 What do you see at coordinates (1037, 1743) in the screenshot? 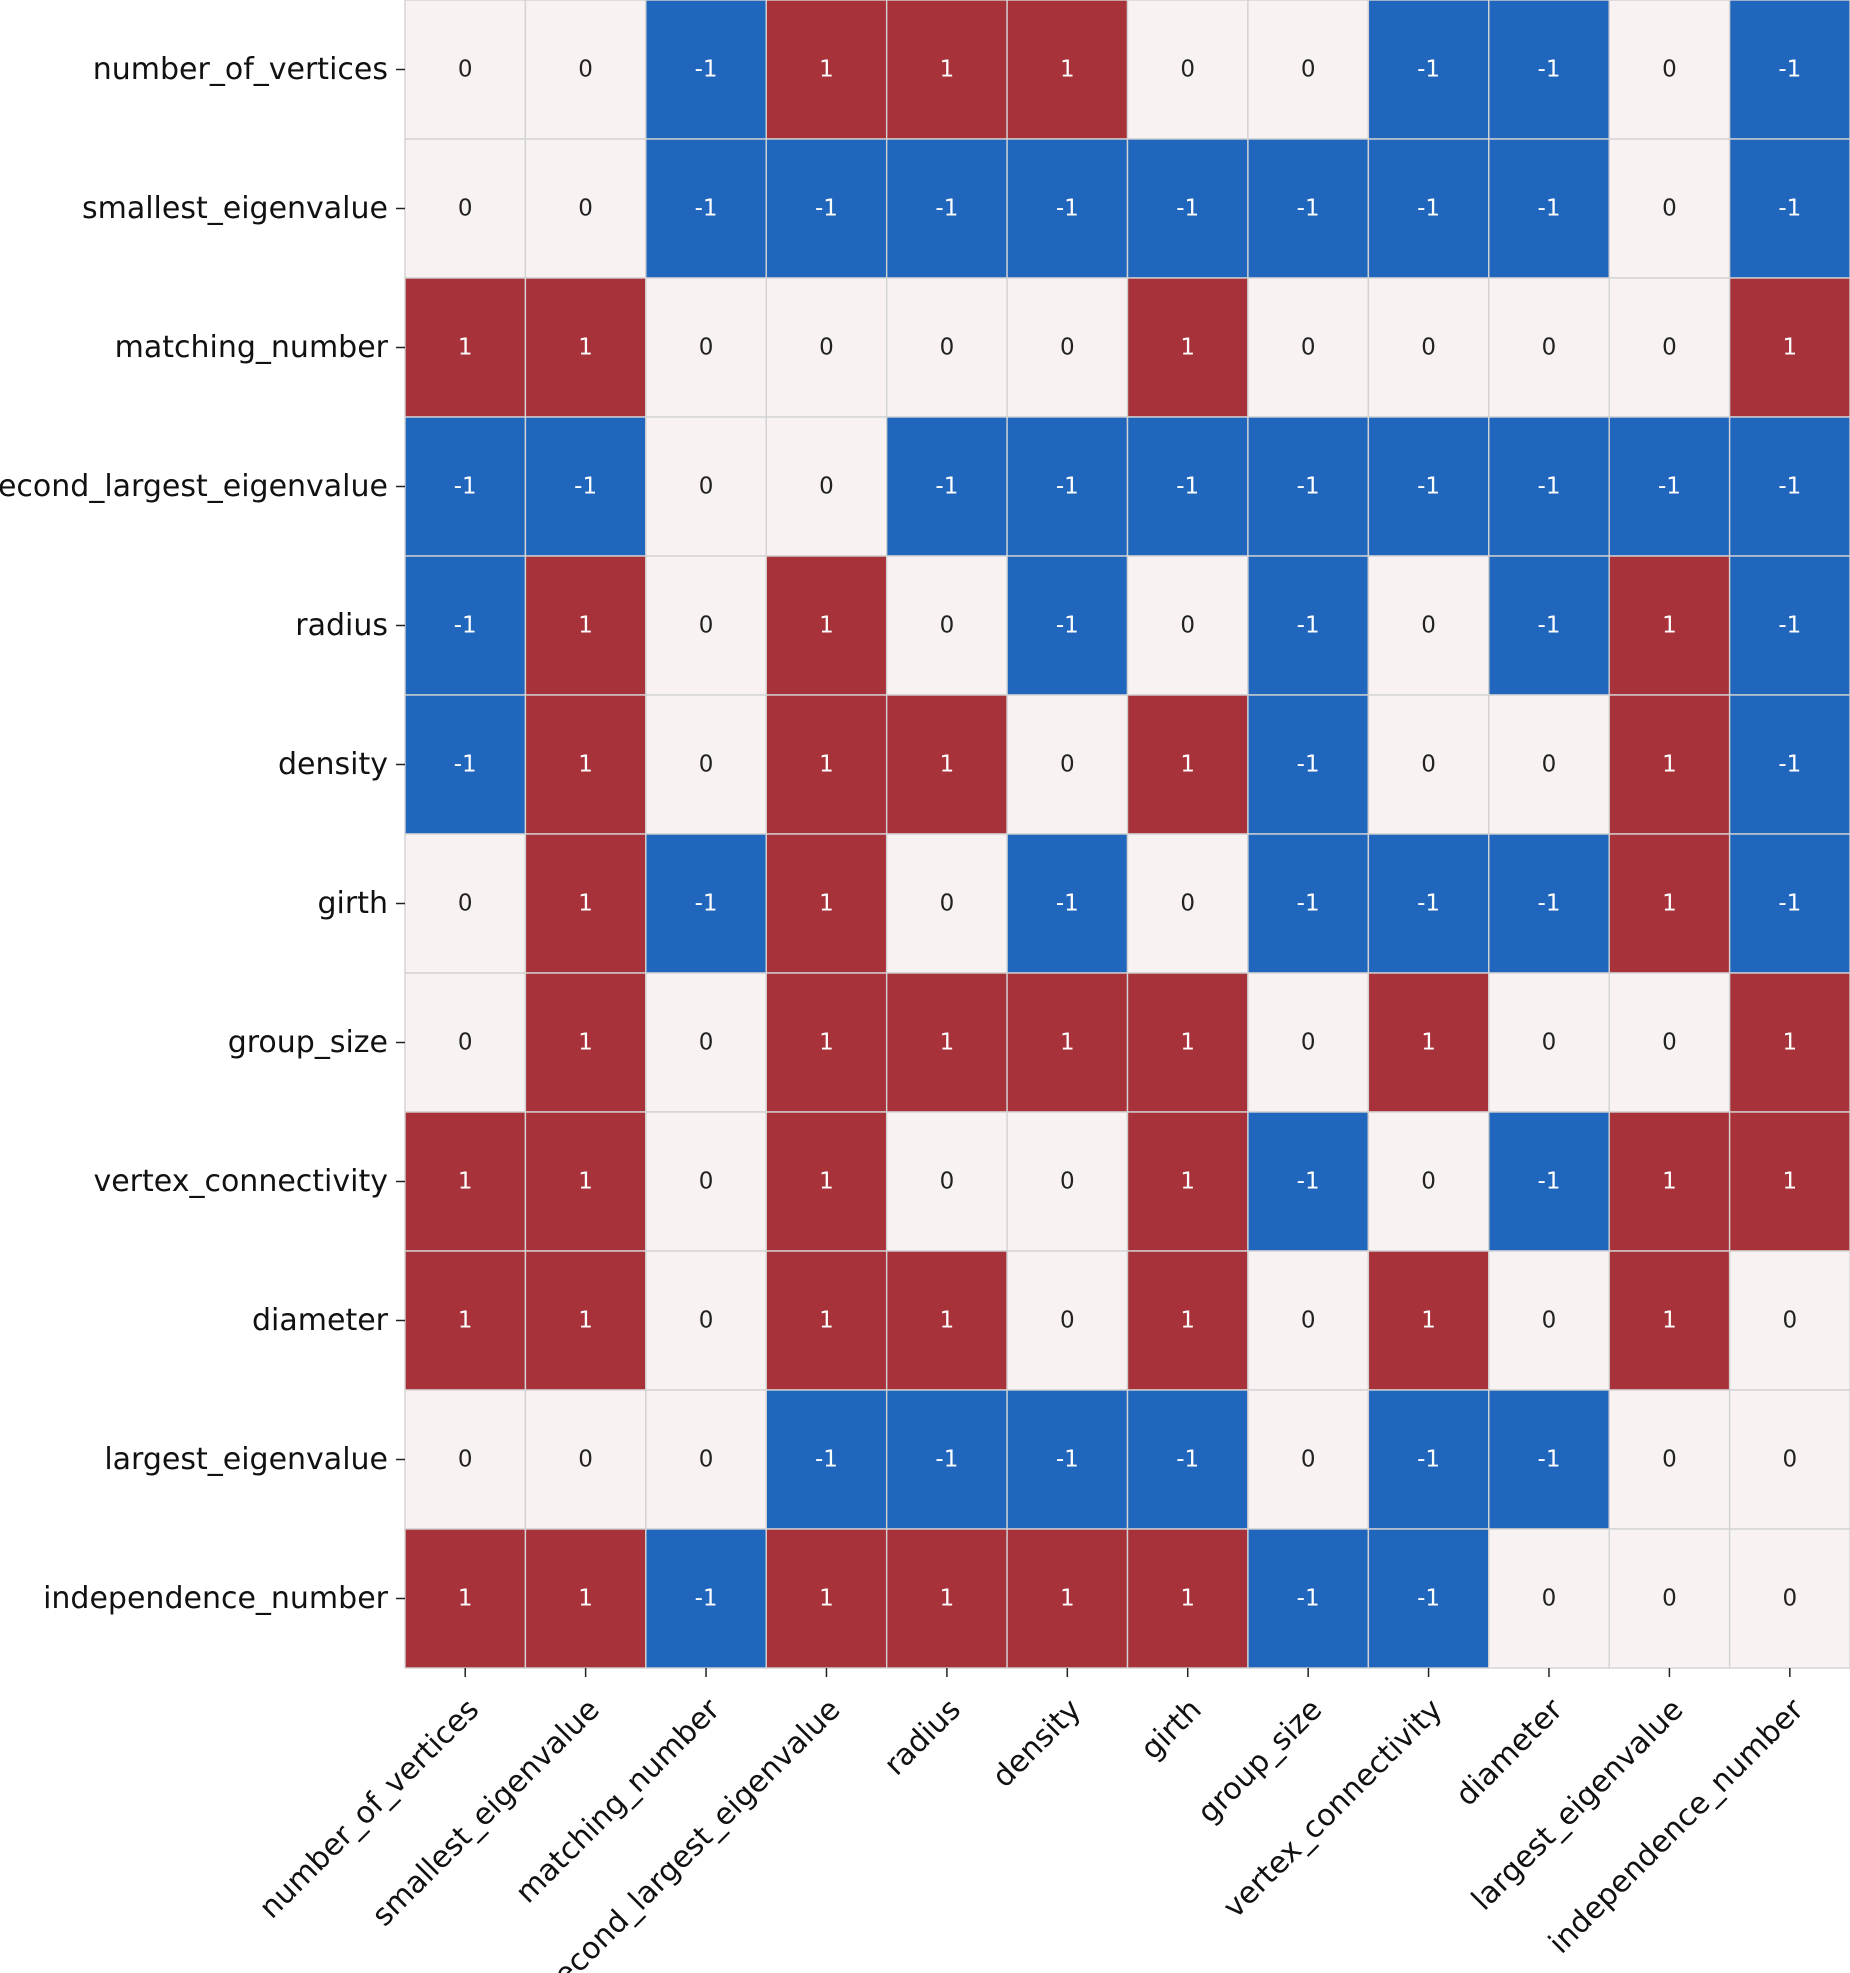
I see `column-label: density` at bounding box center [1037, 1743].